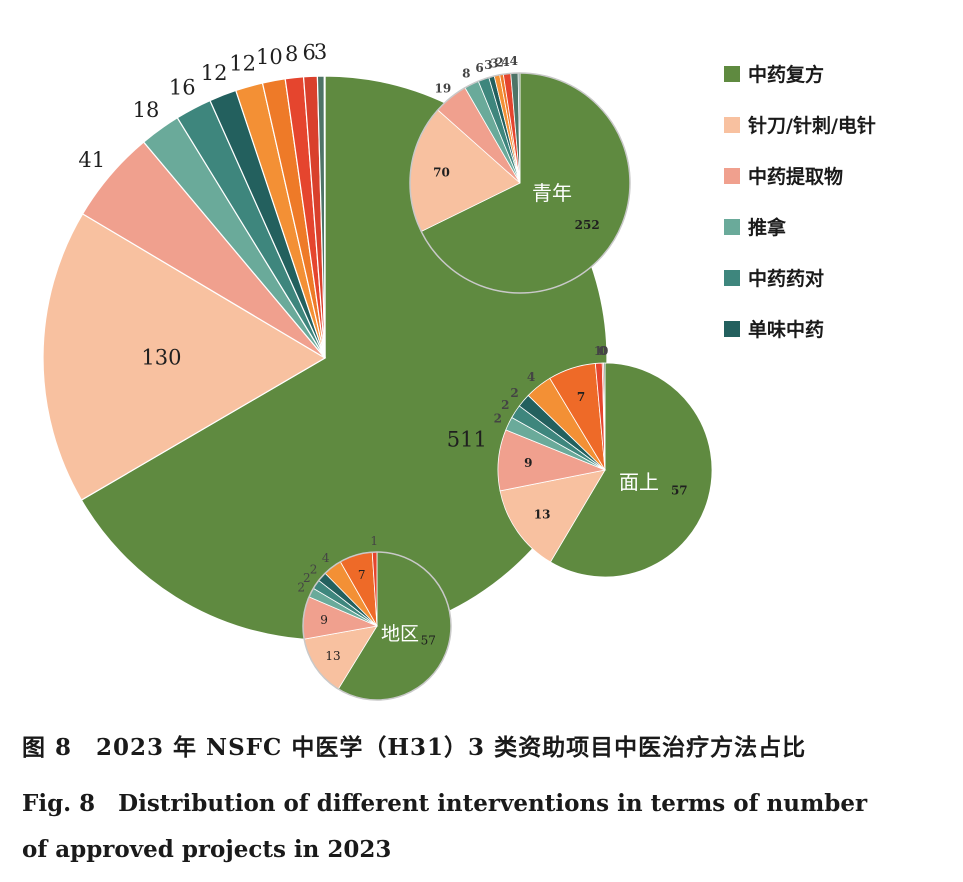  What do you see at coordinates (269, 57) in the screenshot?
I see `pie-value-label: 10` at bounding box center [269, 57].